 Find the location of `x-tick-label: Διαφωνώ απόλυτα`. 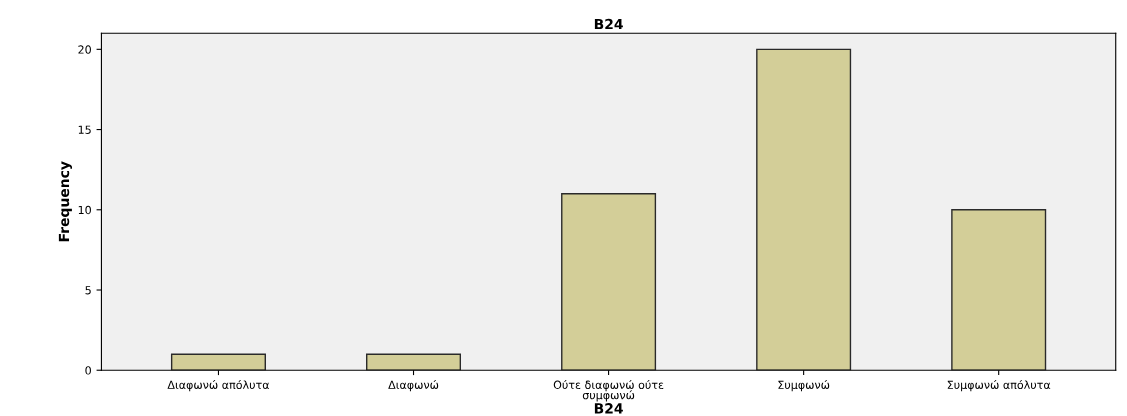

x-tick-label: Διαφωνώ απόλυτα is located at coordinates (218, 385).